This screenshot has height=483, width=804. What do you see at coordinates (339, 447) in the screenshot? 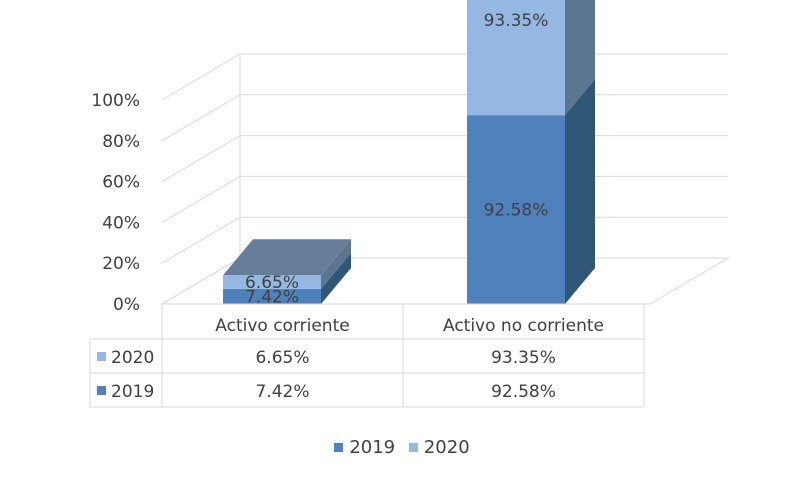
I see `legend-swatch-2019` at bounding box center [339, 447].